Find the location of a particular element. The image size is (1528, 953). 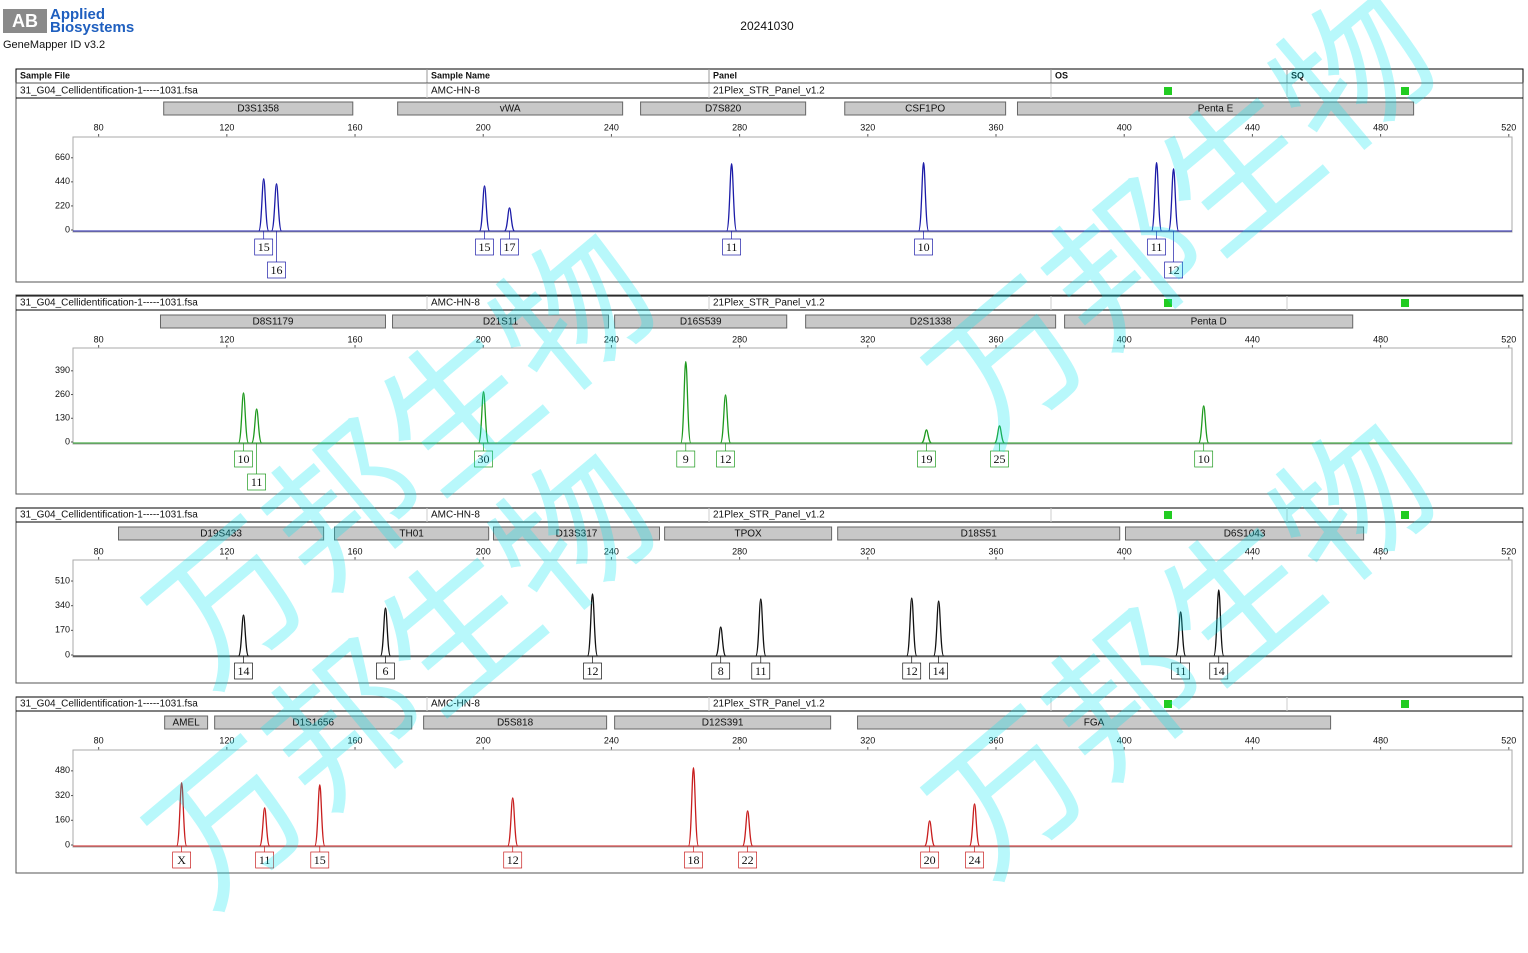

allele-label: 9 is located at coordinates (686, 459).